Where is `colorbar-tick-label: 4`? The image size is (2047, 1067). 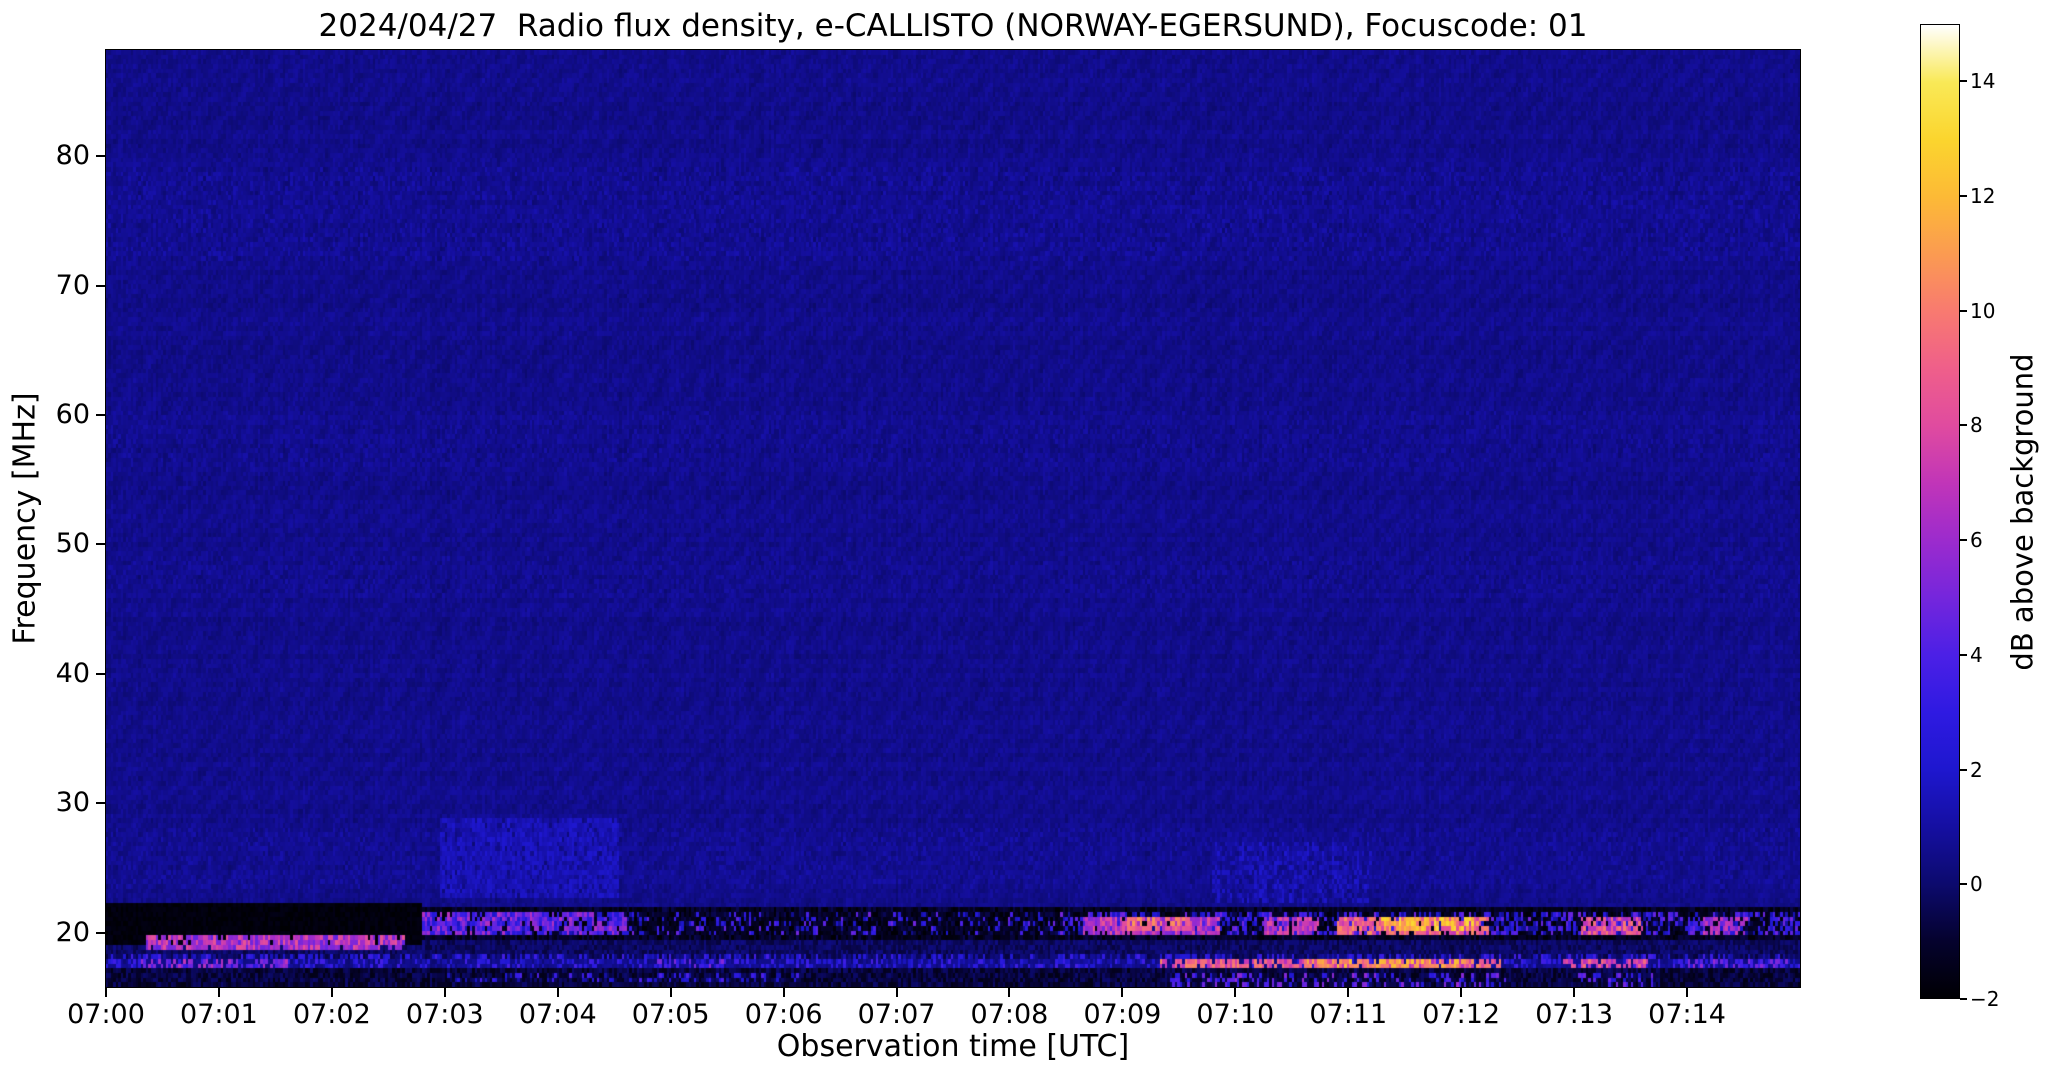
colorbar-tick-label: 4 is located at coordinates (1976, 654).